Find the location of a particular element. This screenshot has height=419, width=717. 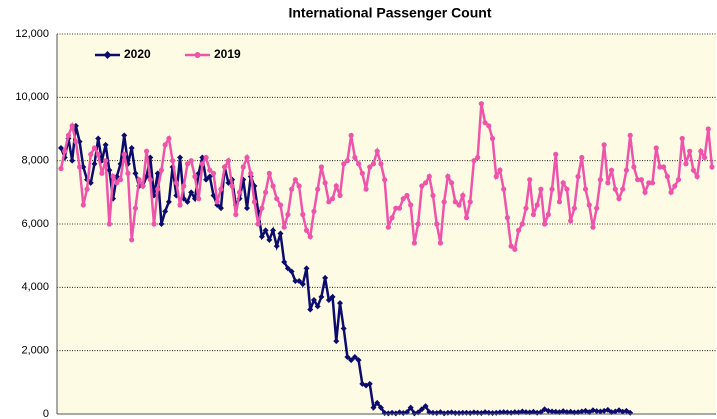

legend-marker is located at coordinates (107, 55).